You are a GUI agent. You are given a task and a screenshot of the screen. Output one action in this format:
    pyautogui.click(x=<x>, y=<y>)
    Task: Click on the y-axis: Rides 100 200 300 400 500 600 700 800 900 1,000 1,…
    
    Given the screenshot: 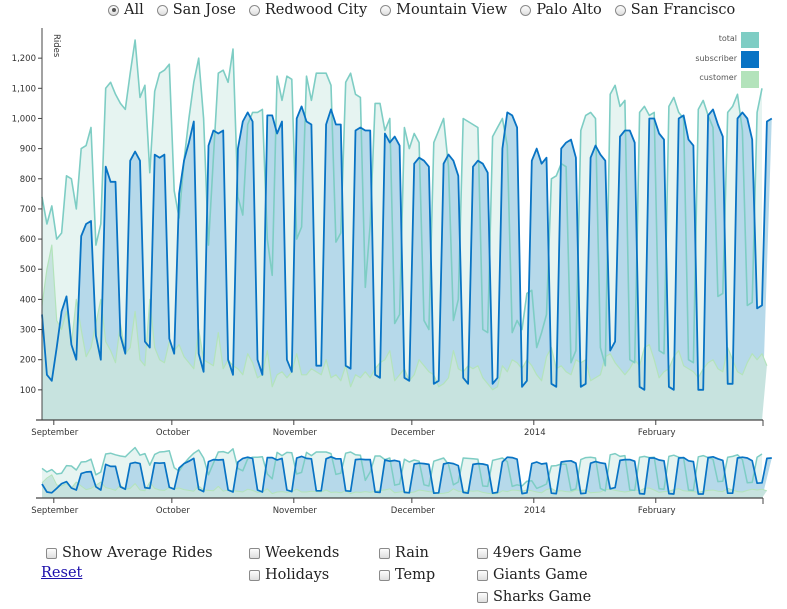 What is the action you would take?
    pyautogui.click(x=36, y=224)
    